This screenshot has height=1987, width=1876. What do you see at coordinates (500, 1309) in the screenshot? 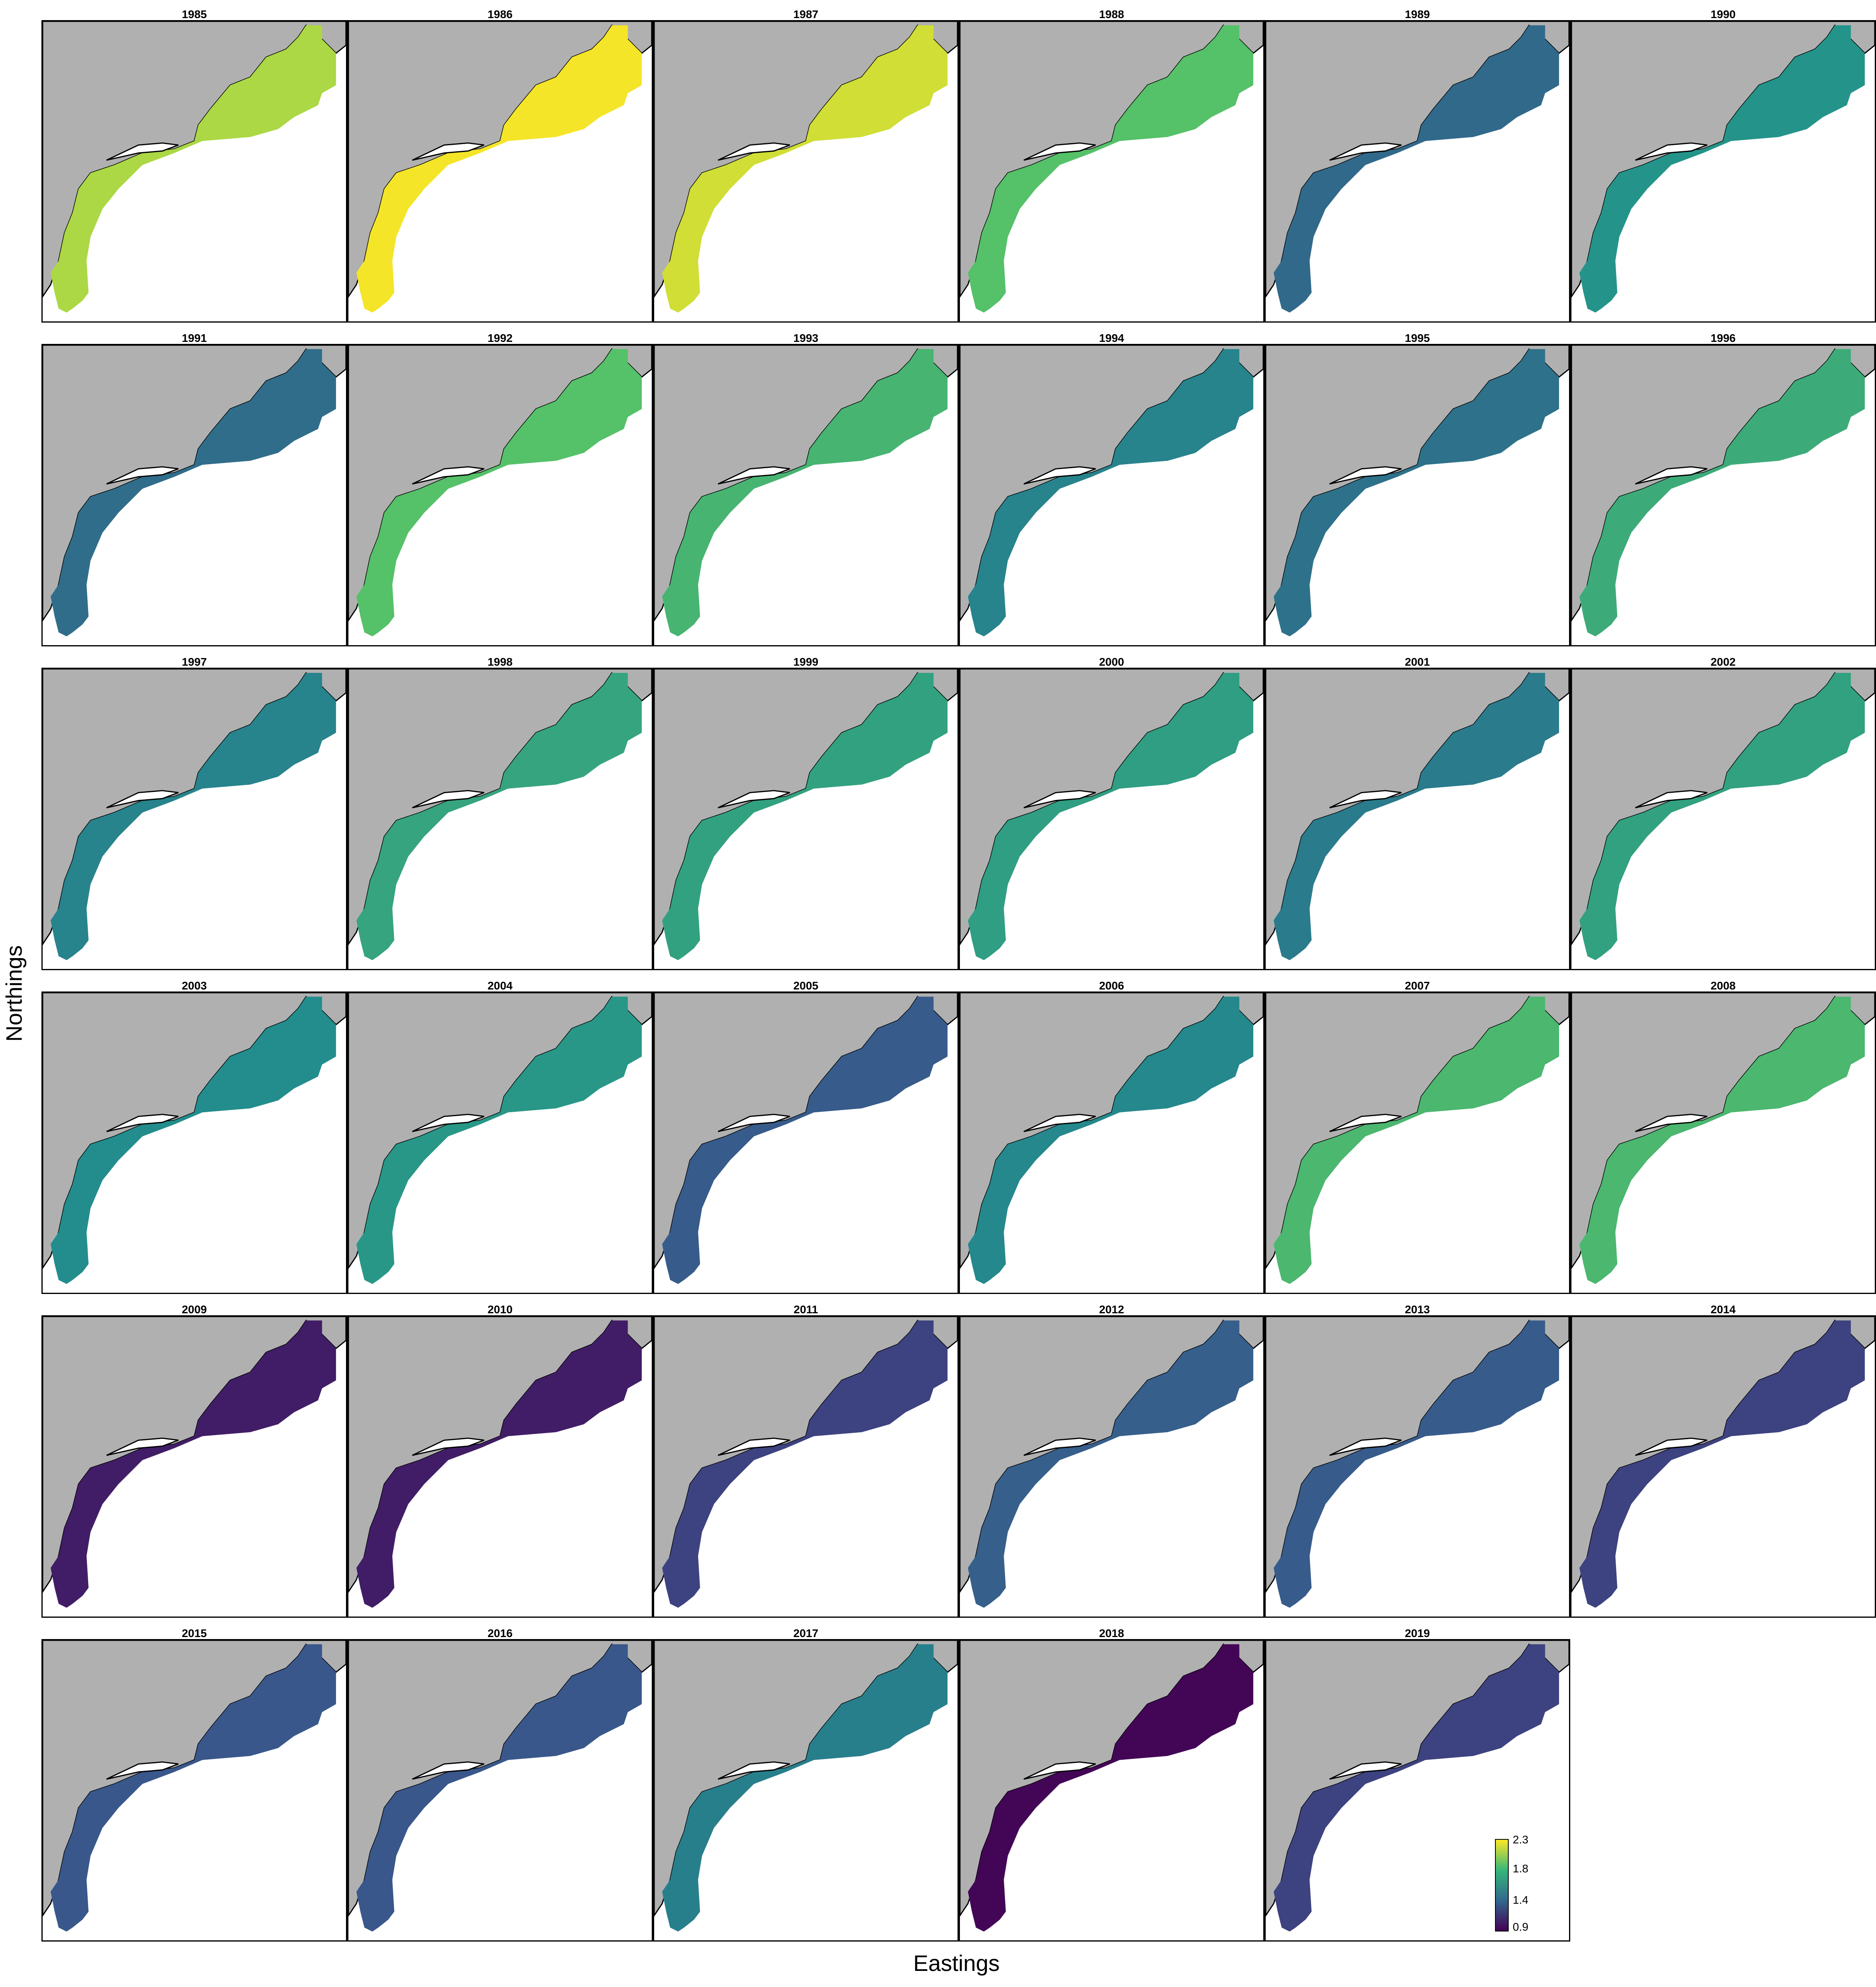
I see `panel-title: 2010` at bounding box center [500, 1309].